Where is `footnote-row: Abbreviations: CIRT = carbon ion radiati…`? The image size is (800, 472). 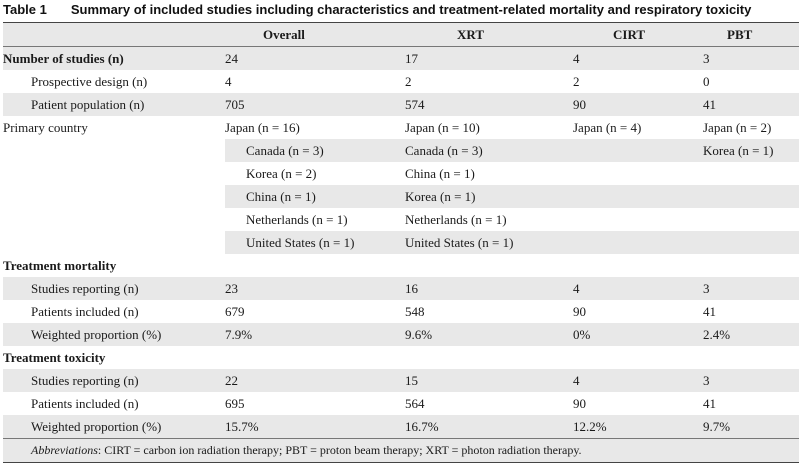 footnote-row: Abbreviations: CIRT = carbon ion radiati… is located at coordinates (401, 450).